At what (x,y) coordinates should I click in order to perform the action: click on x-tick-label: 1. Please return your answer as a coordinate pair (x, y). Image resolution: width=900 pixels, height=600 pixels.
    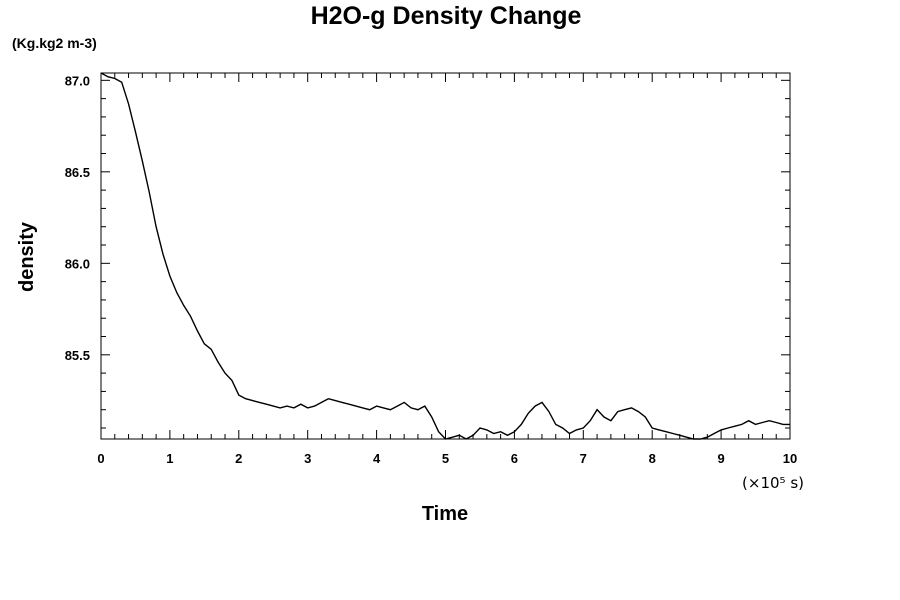
    Looking at the image, I should click on (169, 458).